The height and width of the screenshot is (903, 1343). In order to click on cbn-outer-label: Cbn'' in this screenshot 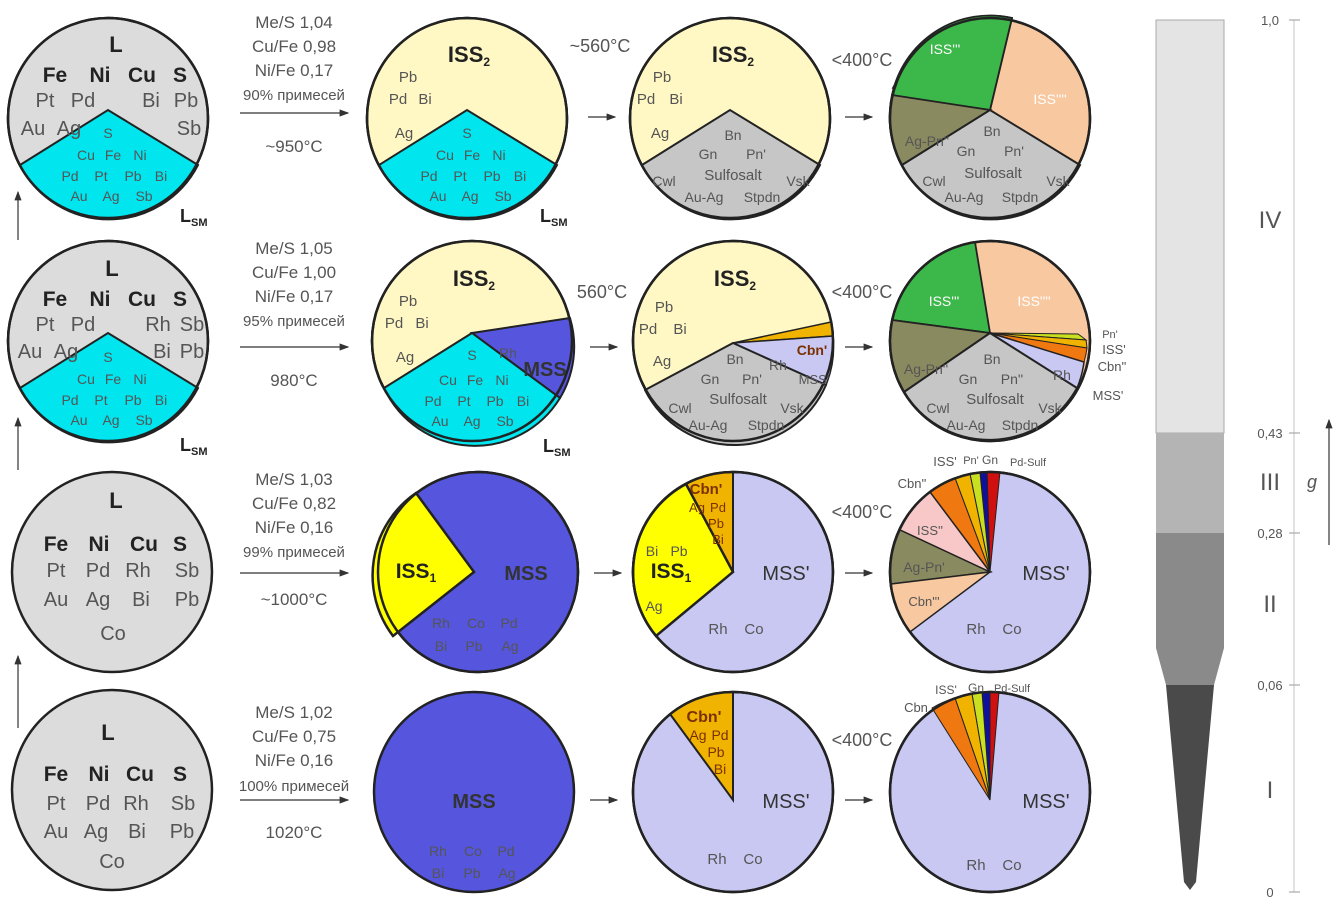, I will do `click(912, 483)`.